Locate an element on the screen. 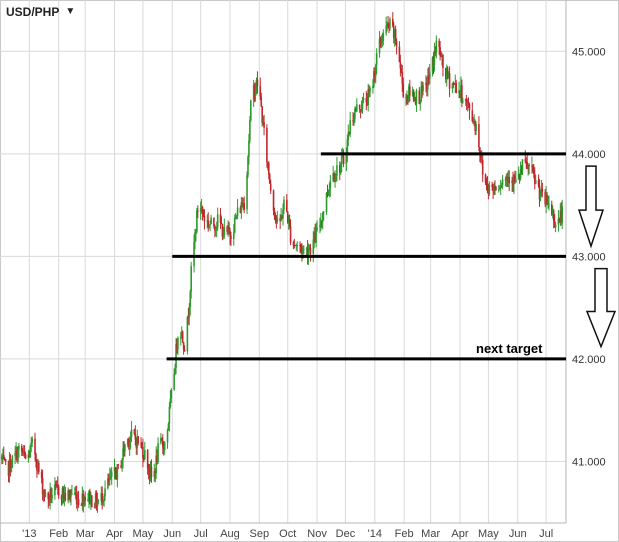 This screenshot has height=542, width=619. x-tick-label: Apr is located at coordinates (114, 534).